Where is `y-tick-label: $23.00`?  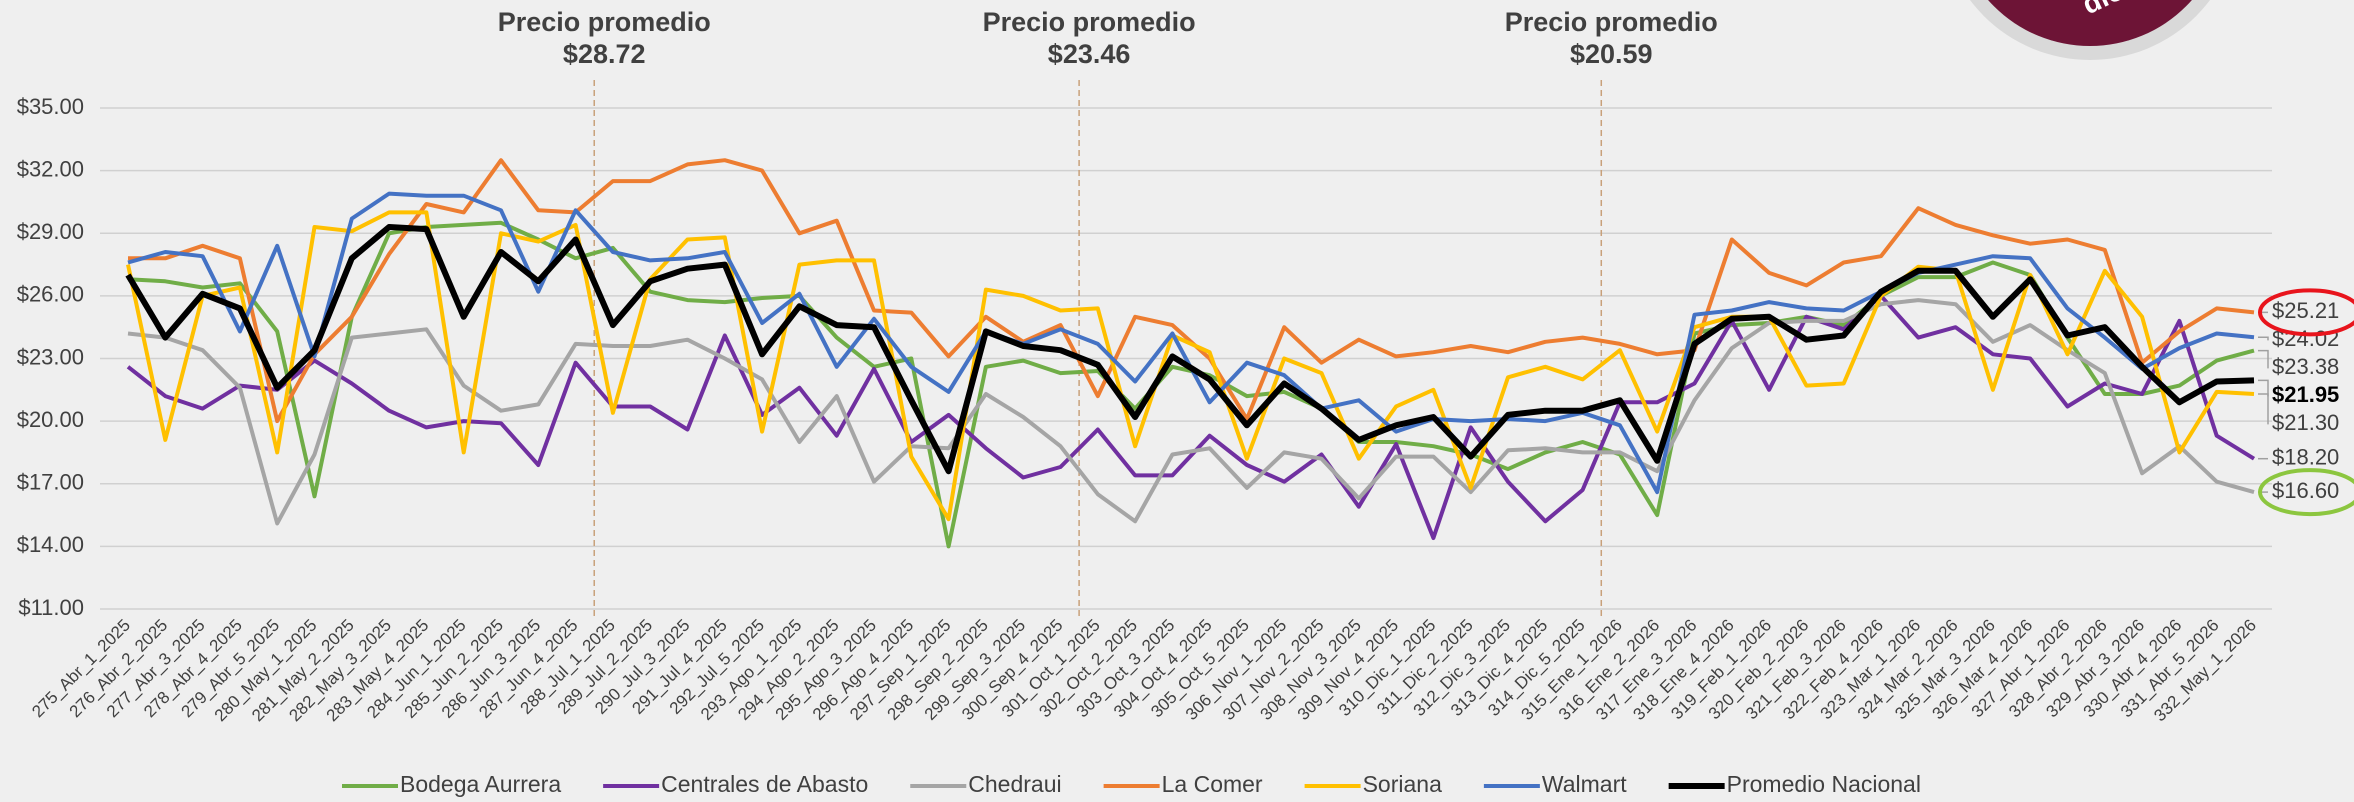 y-tick-label: $23.00 is located at coordinates (50, 356).